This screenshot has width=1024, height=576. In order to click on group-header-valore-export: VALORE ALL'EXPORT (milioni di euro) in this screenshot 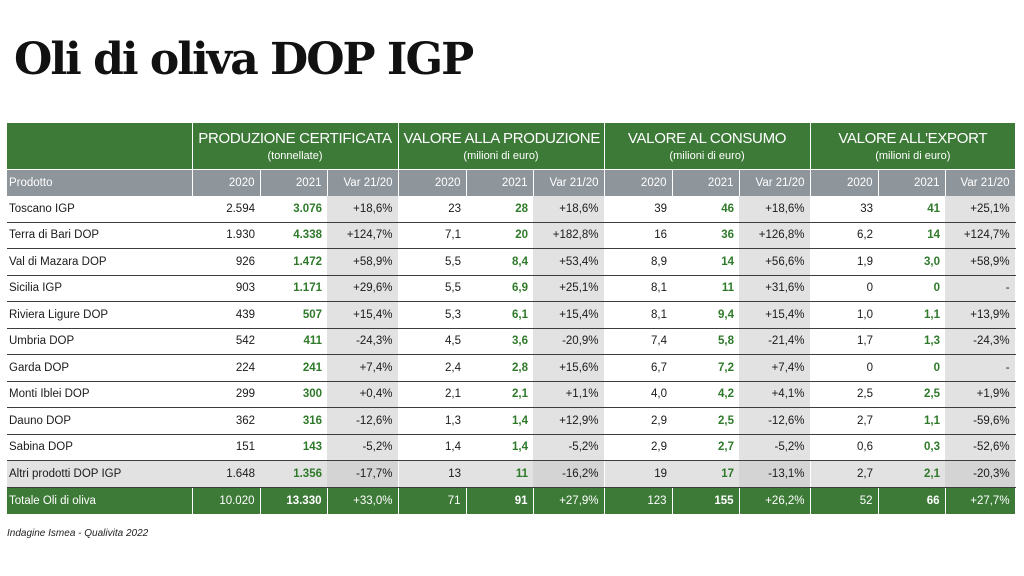, I will do `click(913, 146)`.